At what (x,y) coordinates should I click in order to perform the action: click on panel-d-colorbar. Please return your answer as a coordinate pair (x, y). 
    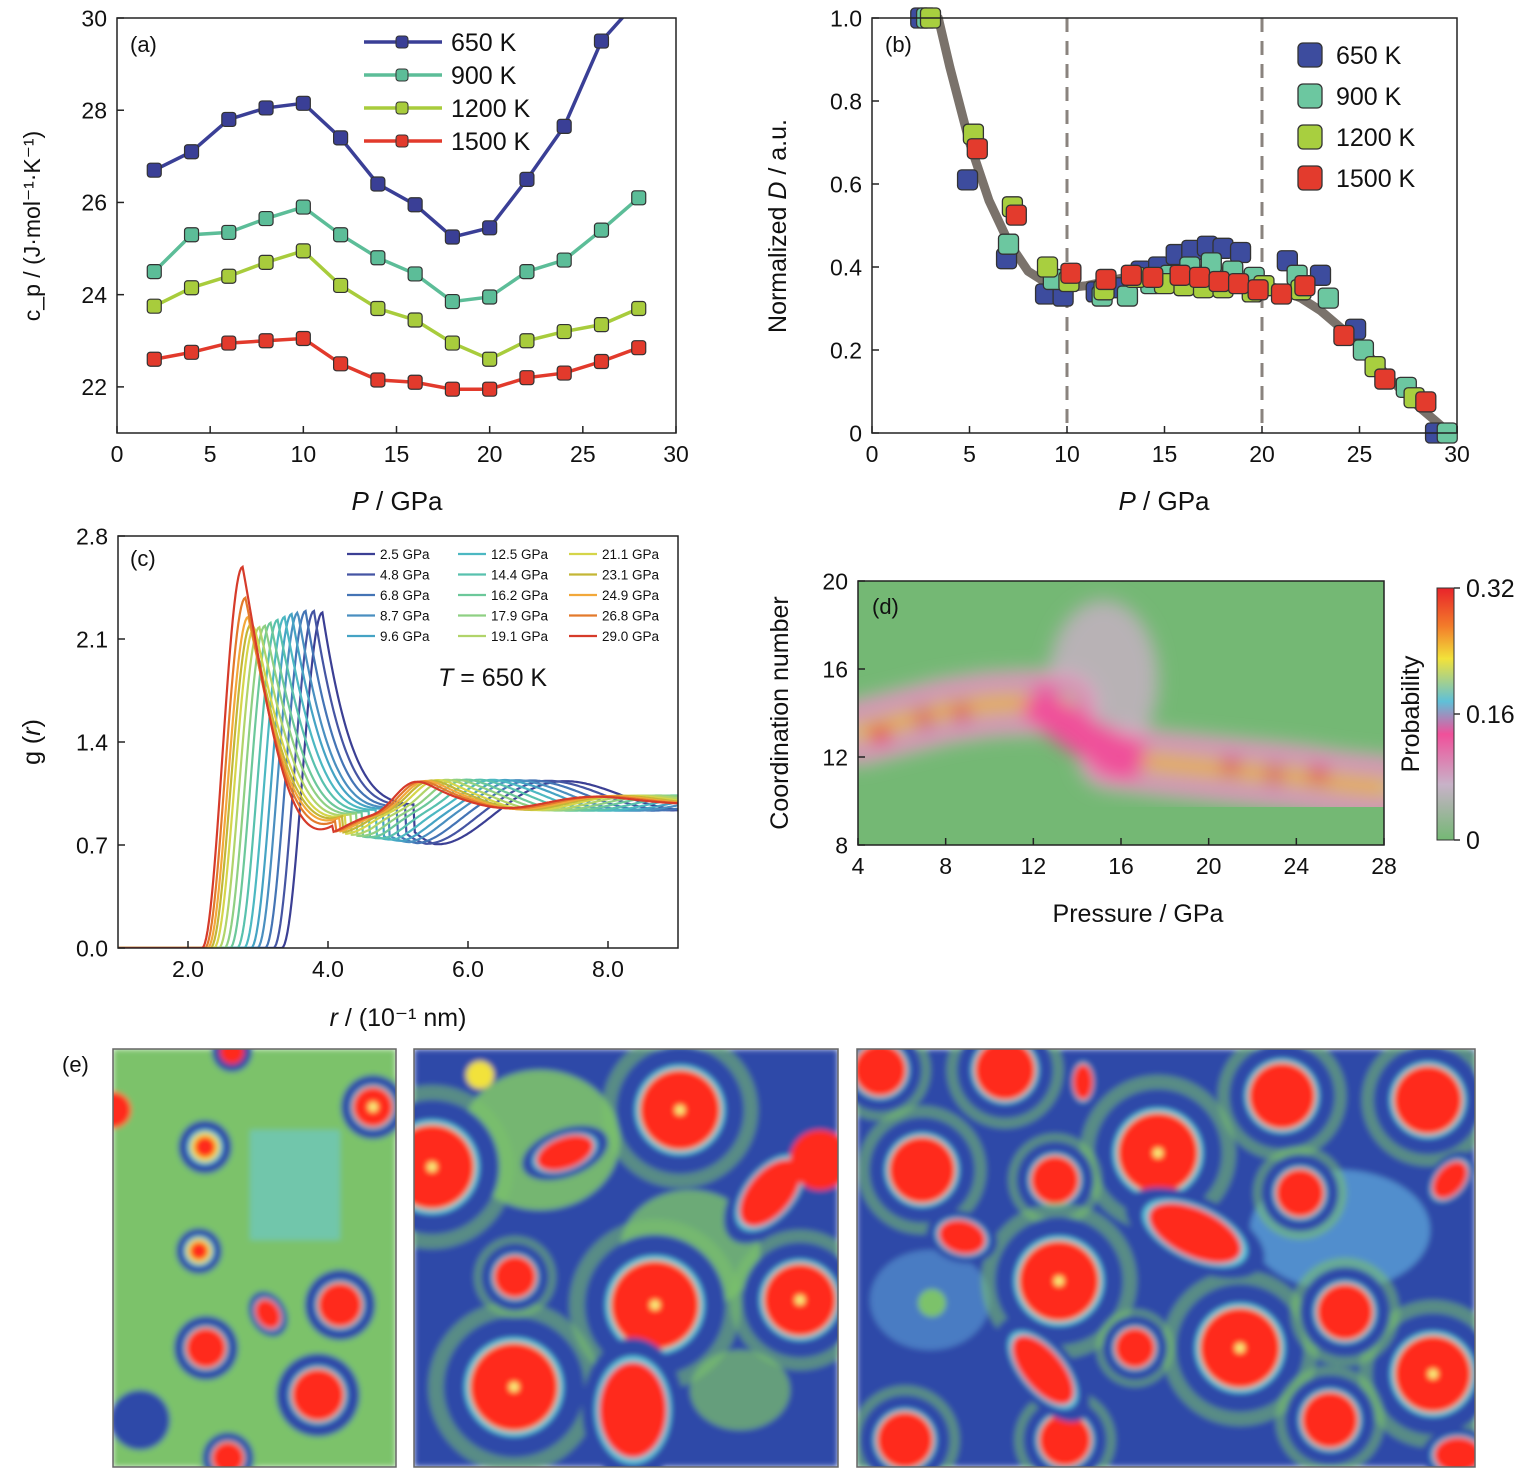
    Looking at the image, I should click on (1445, 714).